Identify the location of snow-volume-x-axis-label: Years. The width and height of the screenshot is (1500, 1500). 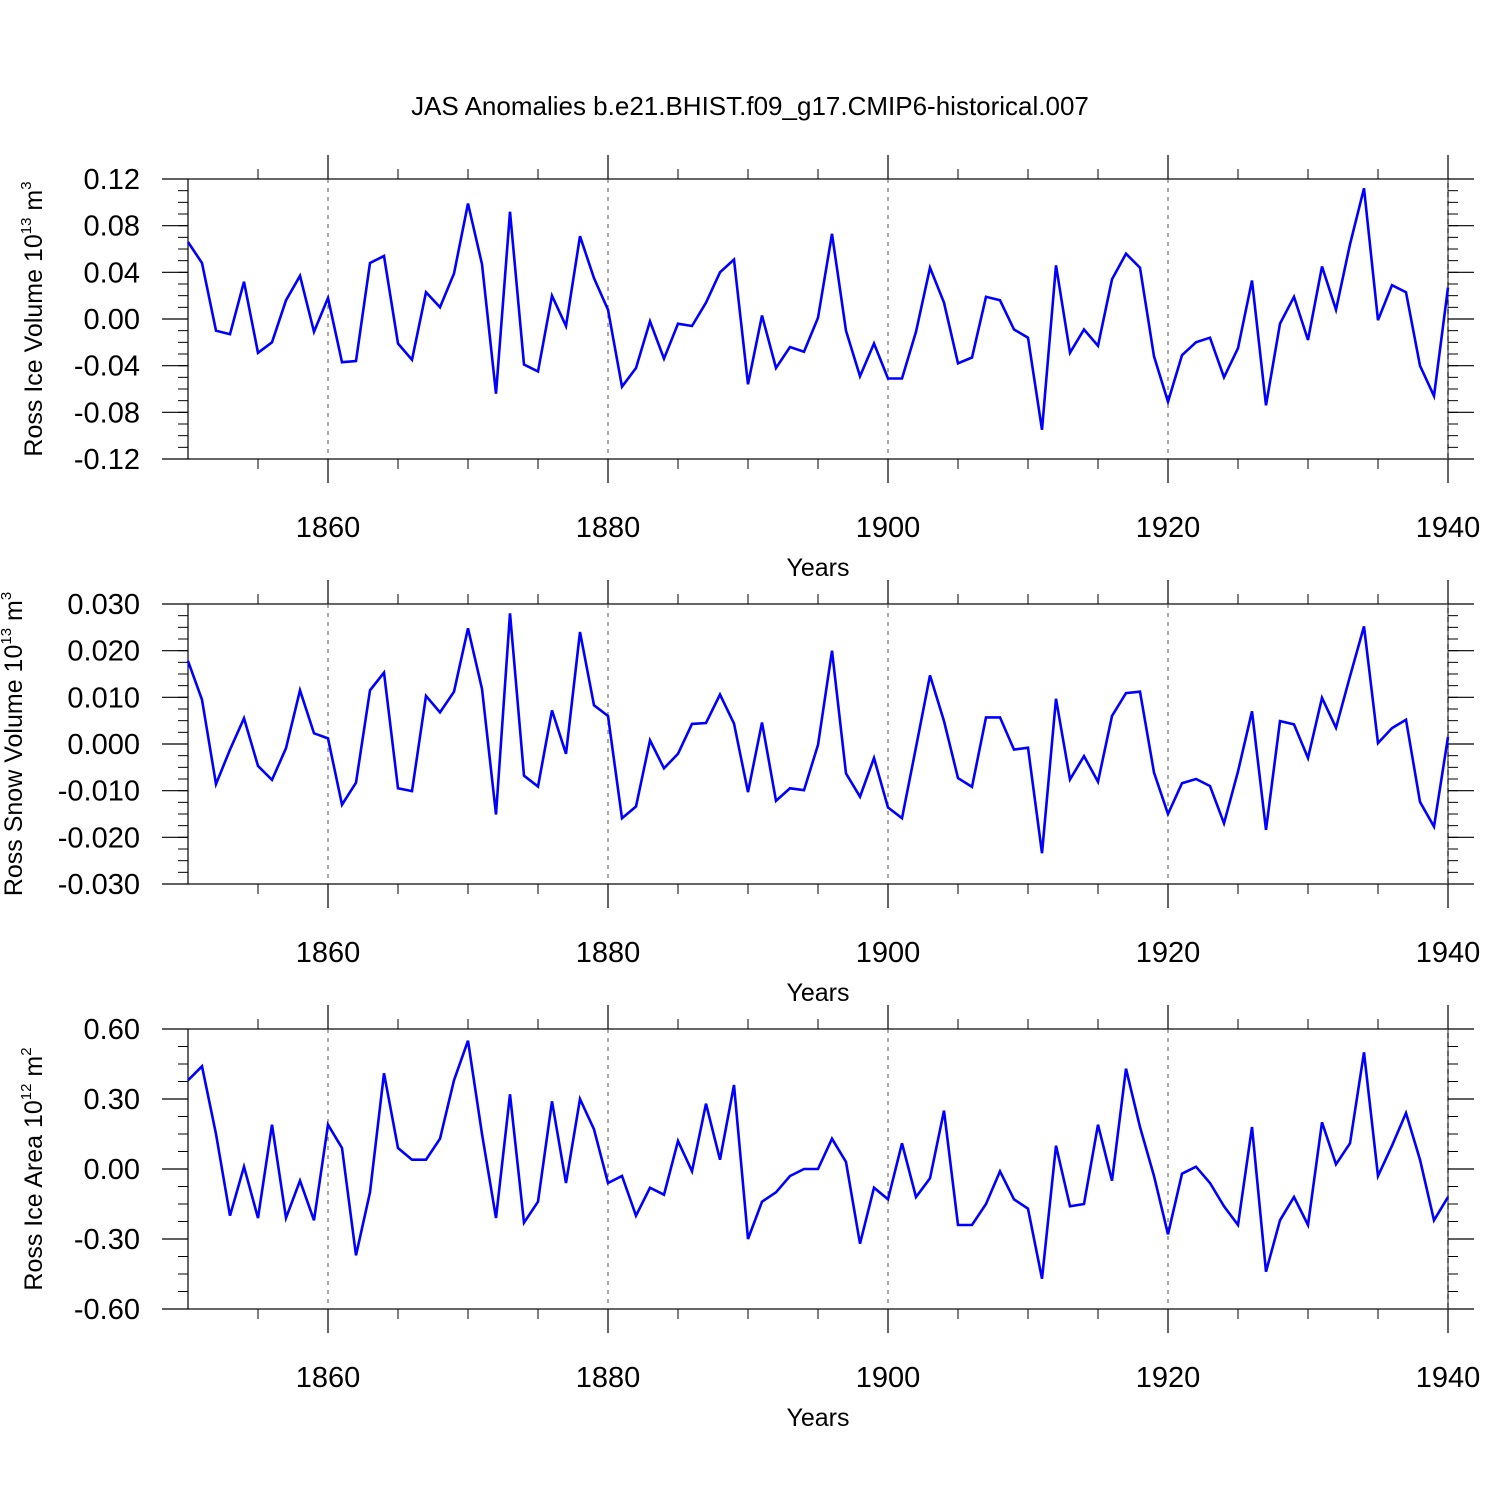
(817, 993).